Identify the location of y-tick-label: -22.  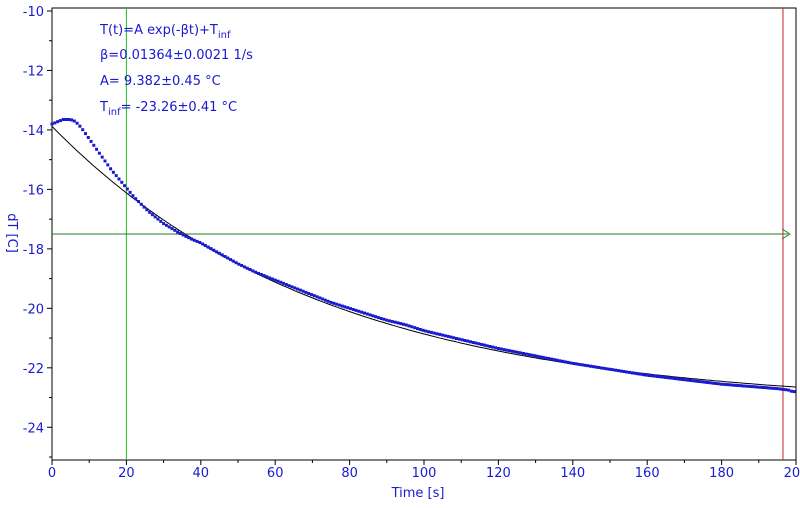
(33, 369).